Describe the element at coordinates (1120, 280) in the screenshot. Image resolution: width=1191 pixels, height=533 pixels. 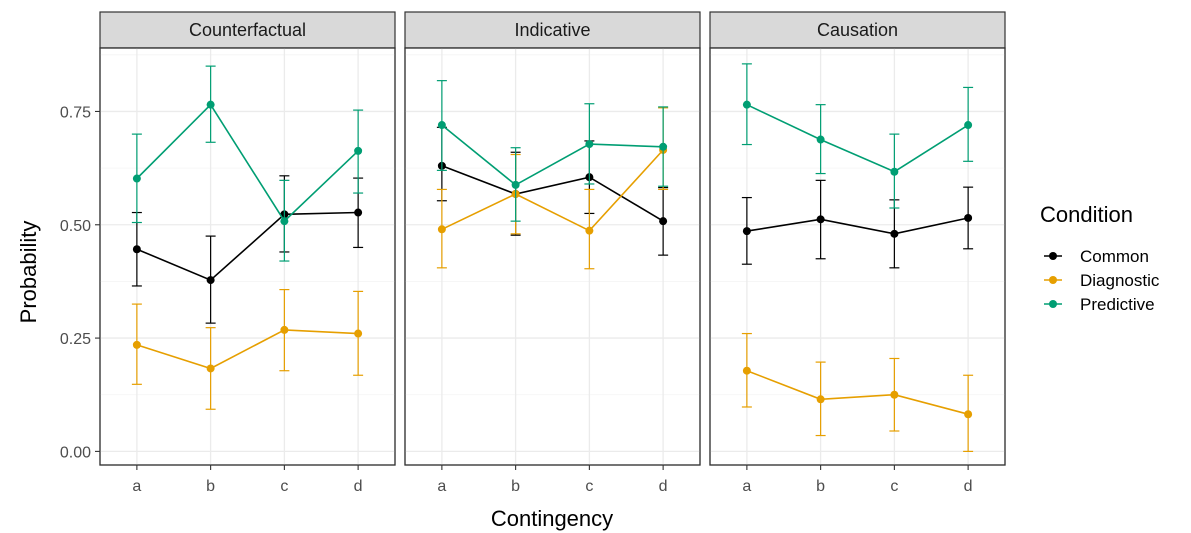
I see `legend-label: Diagnostic` at that location.